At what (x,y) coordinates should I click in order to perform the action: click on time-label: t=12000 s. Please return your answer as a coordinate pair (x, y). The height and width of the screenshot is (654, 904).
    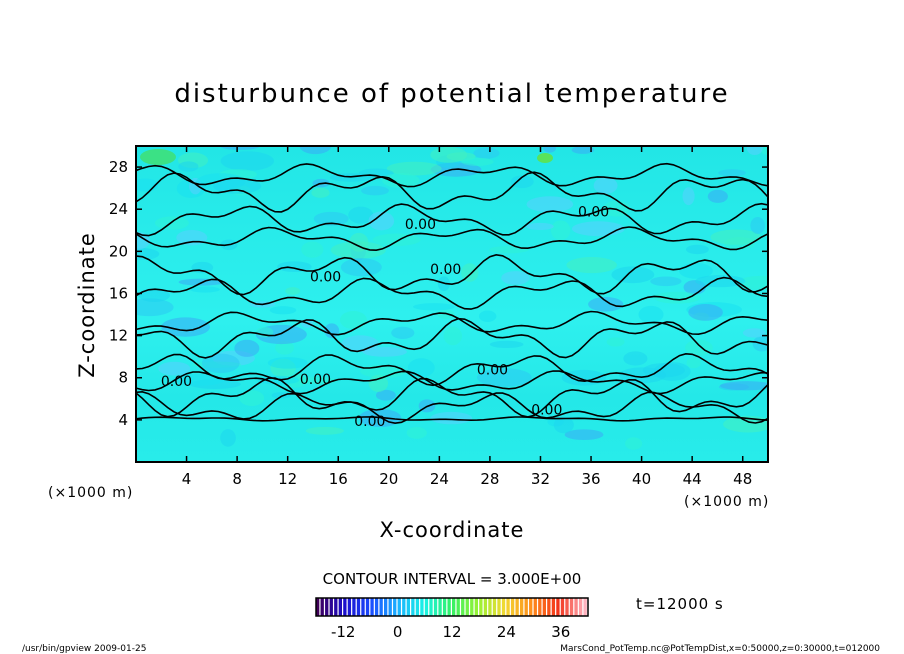
    Looking at the image, I should click on (680, 604).